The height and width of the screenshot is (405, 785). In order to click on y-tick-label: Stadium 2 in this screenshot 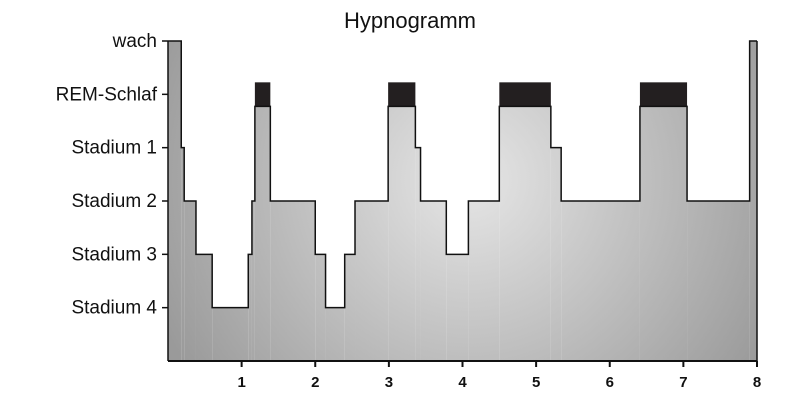, I will do `click(114, 201)`.